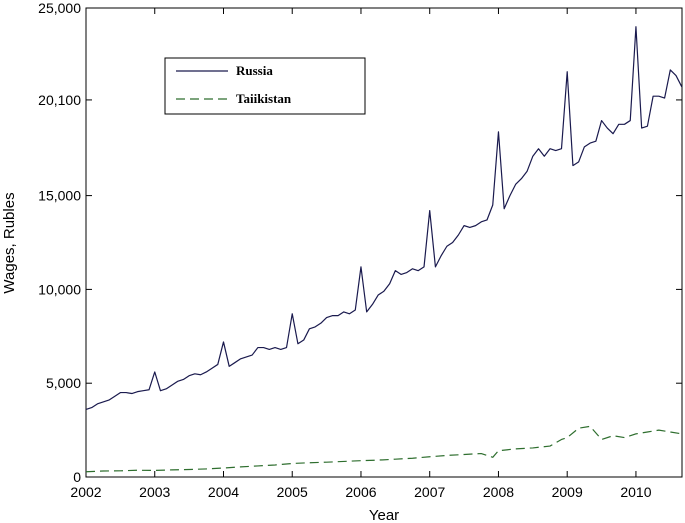 The image size is (685, 523). I want to click on legend: Russia Taiikistan, so click(265, 86).